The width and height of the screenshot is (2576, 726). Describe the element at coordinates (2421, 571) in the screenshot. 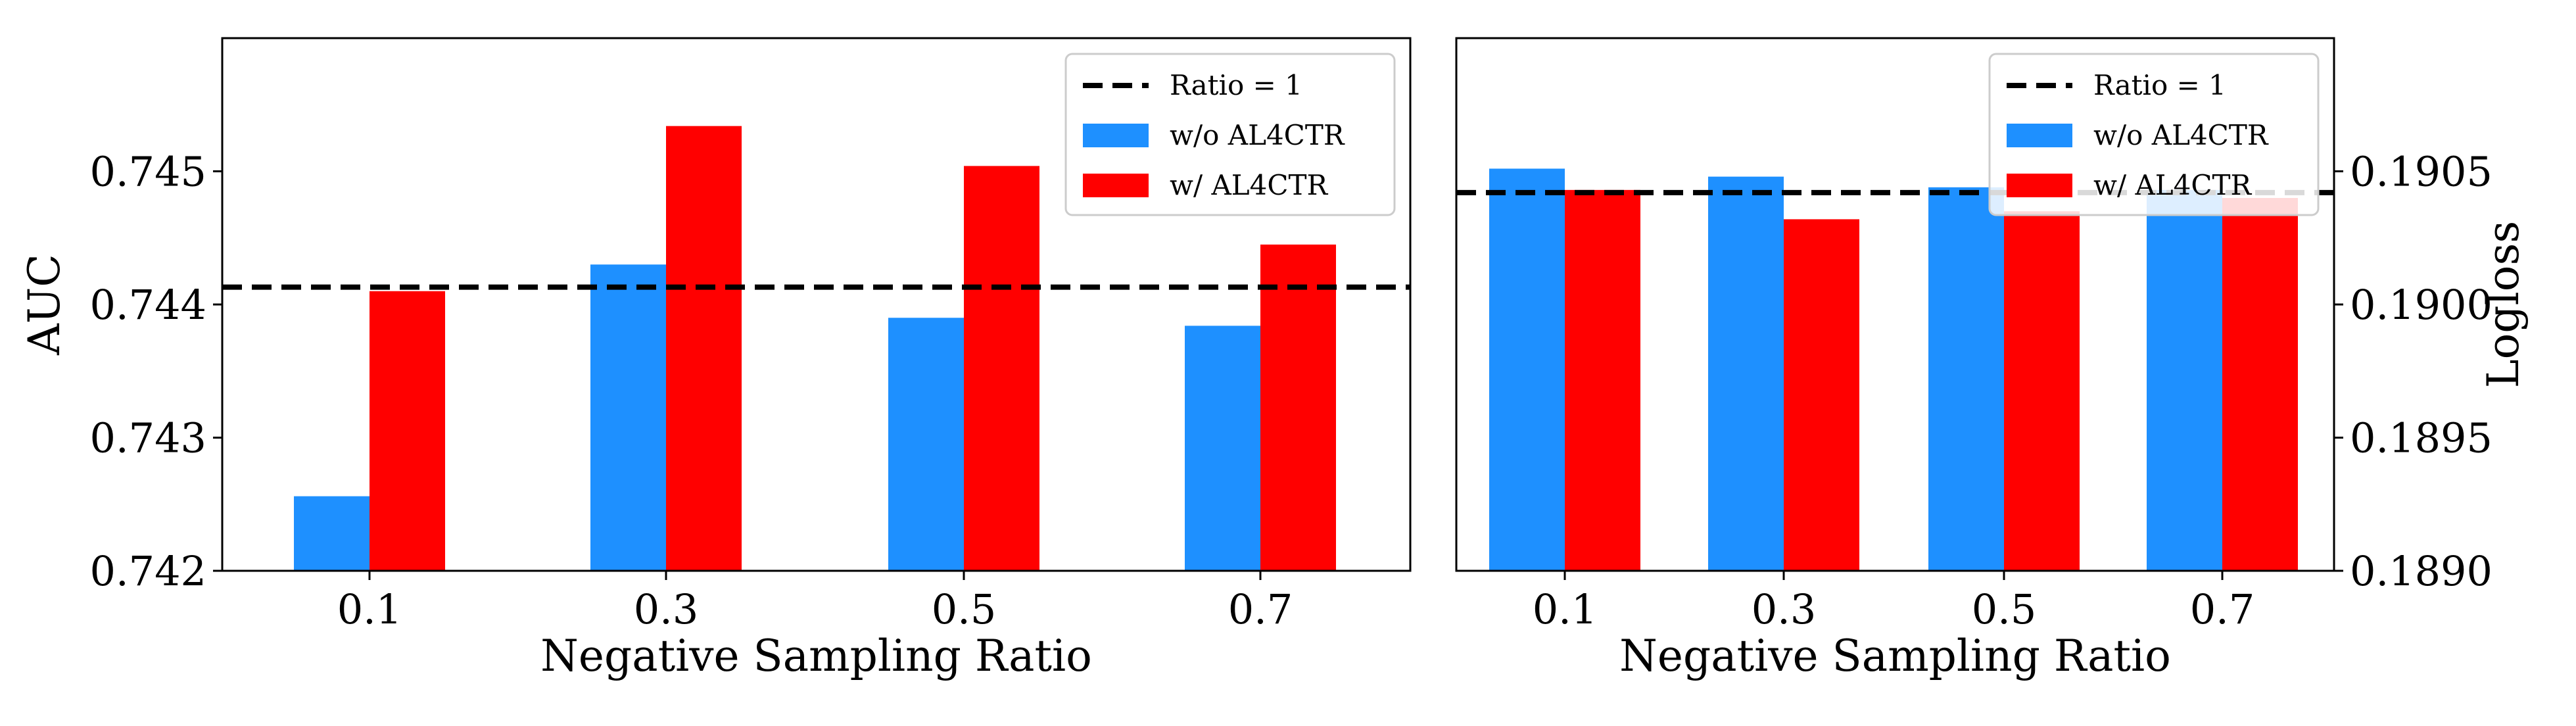

I see `y-tick-label: 0.1890` at that location.